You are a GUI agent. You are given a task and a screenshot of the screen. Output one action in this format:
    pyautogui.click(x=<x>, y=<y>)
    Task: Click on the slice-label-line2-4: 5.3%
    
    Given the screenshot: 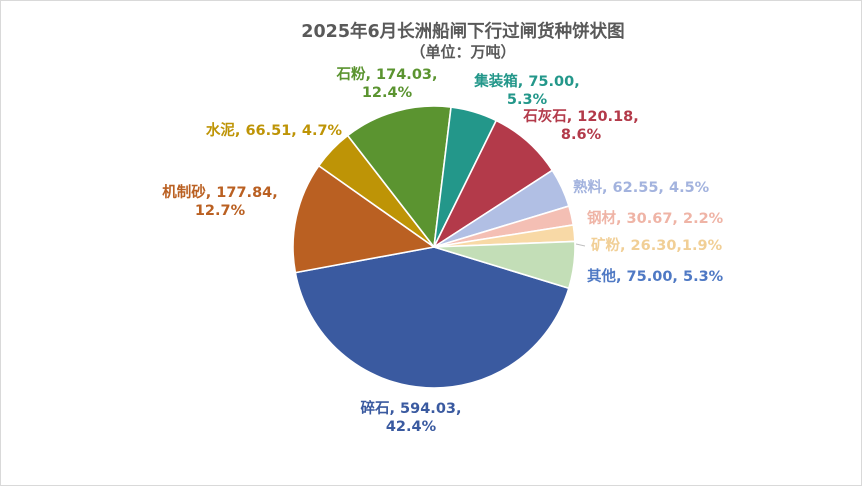 What is the action you would take?
    pyautogui.click(x=527, y=100)
    